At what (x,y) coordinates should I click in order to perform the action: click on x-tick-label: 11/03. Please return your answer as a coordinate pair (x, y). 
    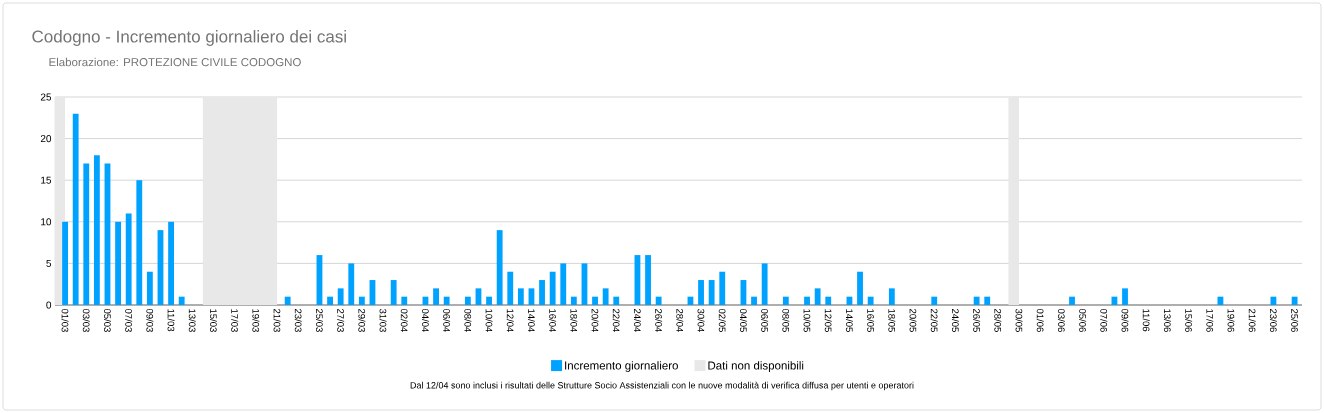
    Looking at the image, I should click on (171, 320).